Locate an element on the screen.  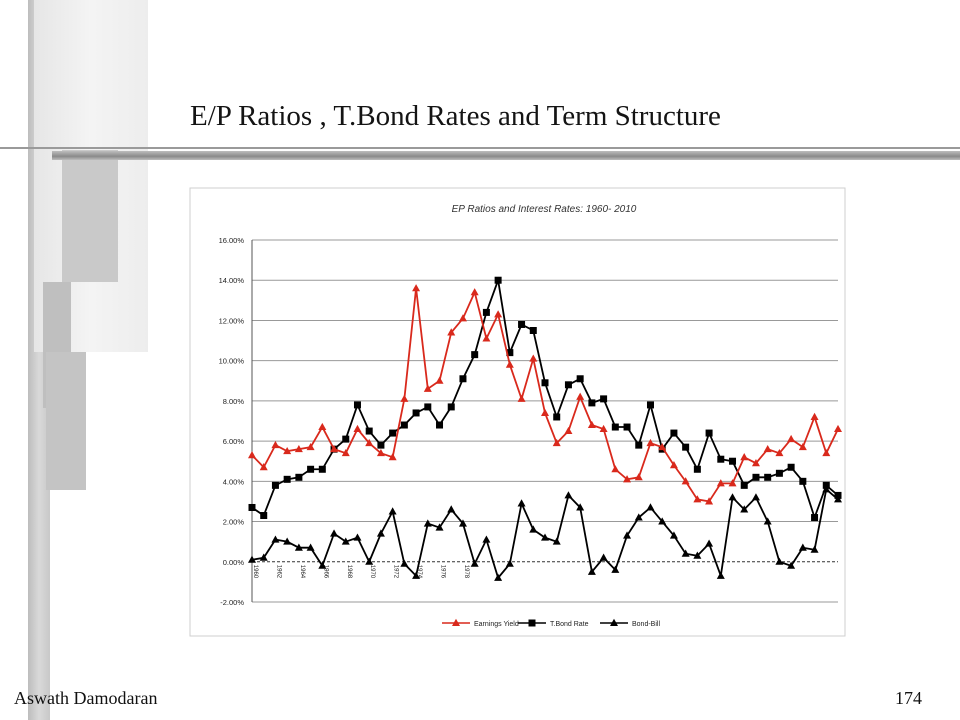
title-rule-thin is located at coordinates (480, 148).